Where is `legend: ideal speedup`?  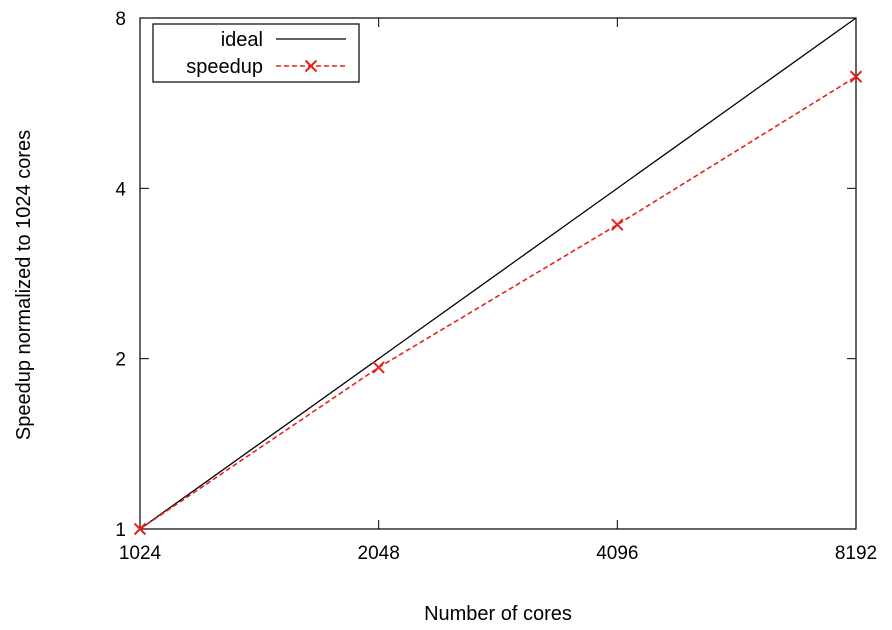 legend: ideal speedup is located at coordinates (256, 53).